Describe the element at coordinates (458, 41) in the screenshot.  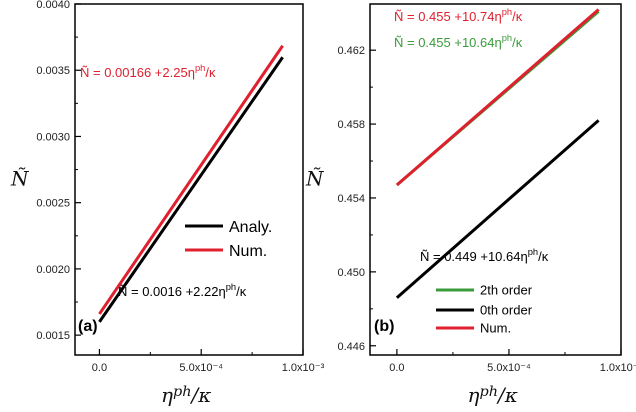
I see `fit-equation-annotation: Ñ = 0.455 +10.64ηph/κ` at that location.